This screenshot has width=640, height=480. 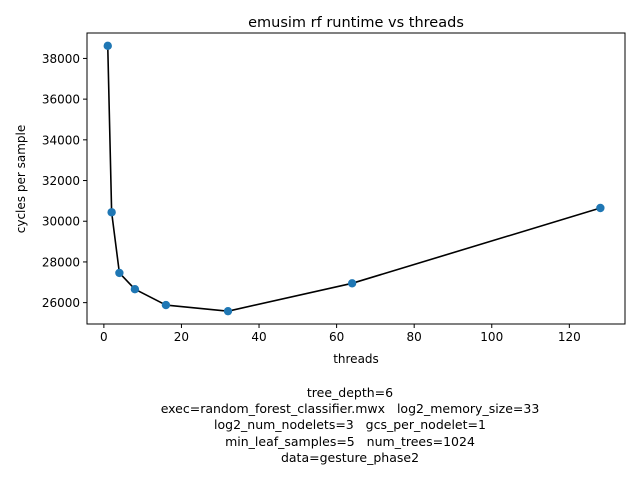 I want to click on y-axis-label: cycles per sample, so click(x=21, y=179).